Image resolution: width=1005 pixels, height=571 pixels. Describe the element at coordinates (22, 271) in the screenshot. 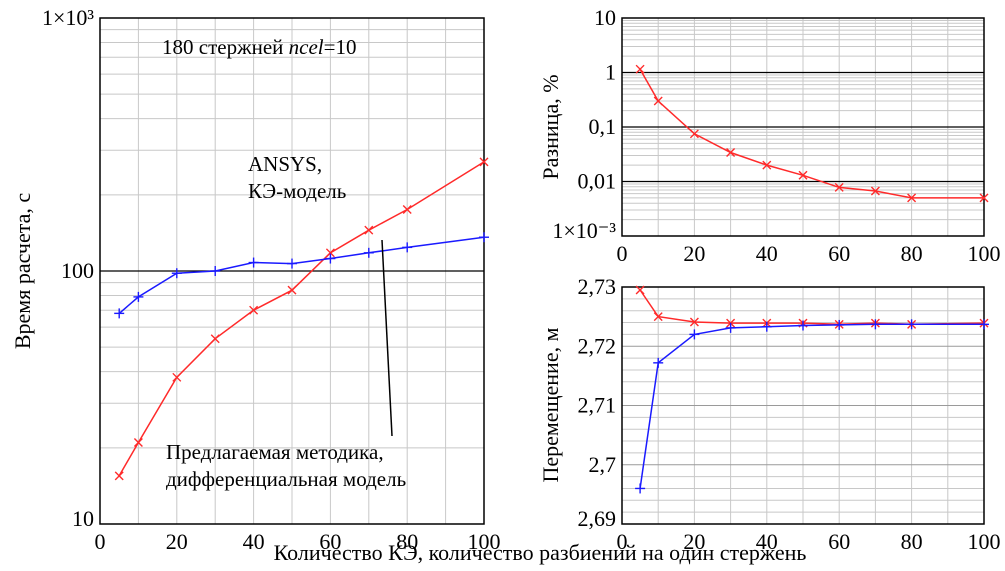

I see `y-axis-label: Время расчета, с` at that location.